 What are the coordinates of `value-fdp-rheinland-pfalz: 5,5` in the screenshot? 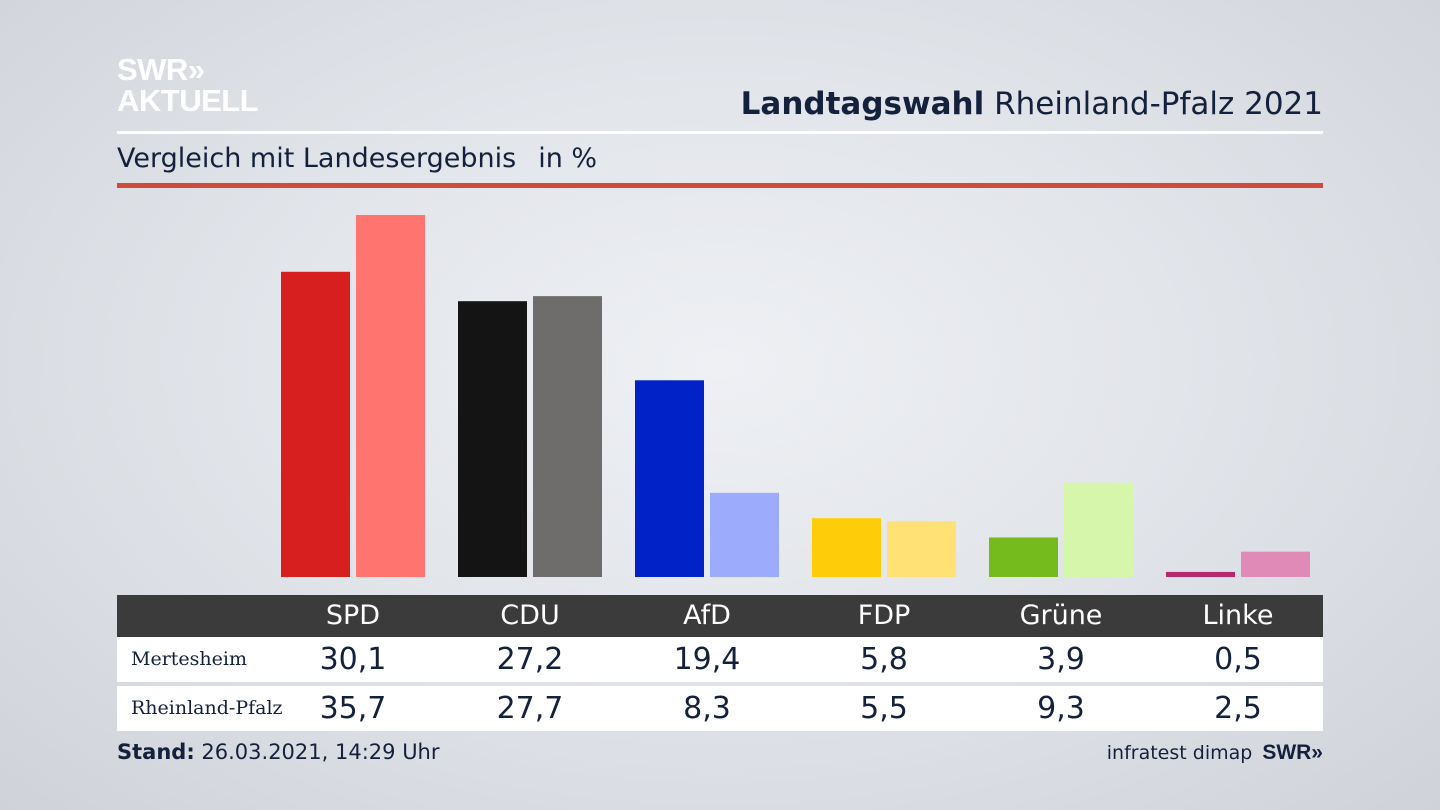 It's located at (884, 708).